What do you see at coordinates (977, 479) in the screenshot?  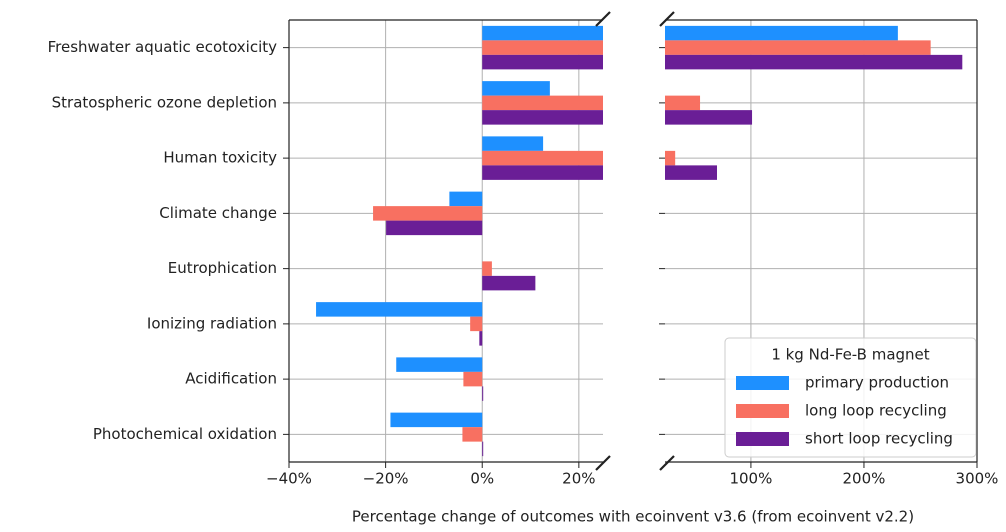 I see `x-tick-label: 300%` at bounding box center [977, 479].